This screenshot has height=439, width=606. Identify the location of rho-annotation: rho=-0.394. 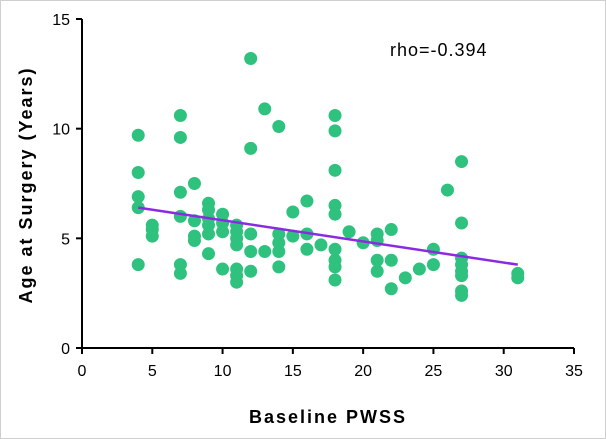
(439, 50).